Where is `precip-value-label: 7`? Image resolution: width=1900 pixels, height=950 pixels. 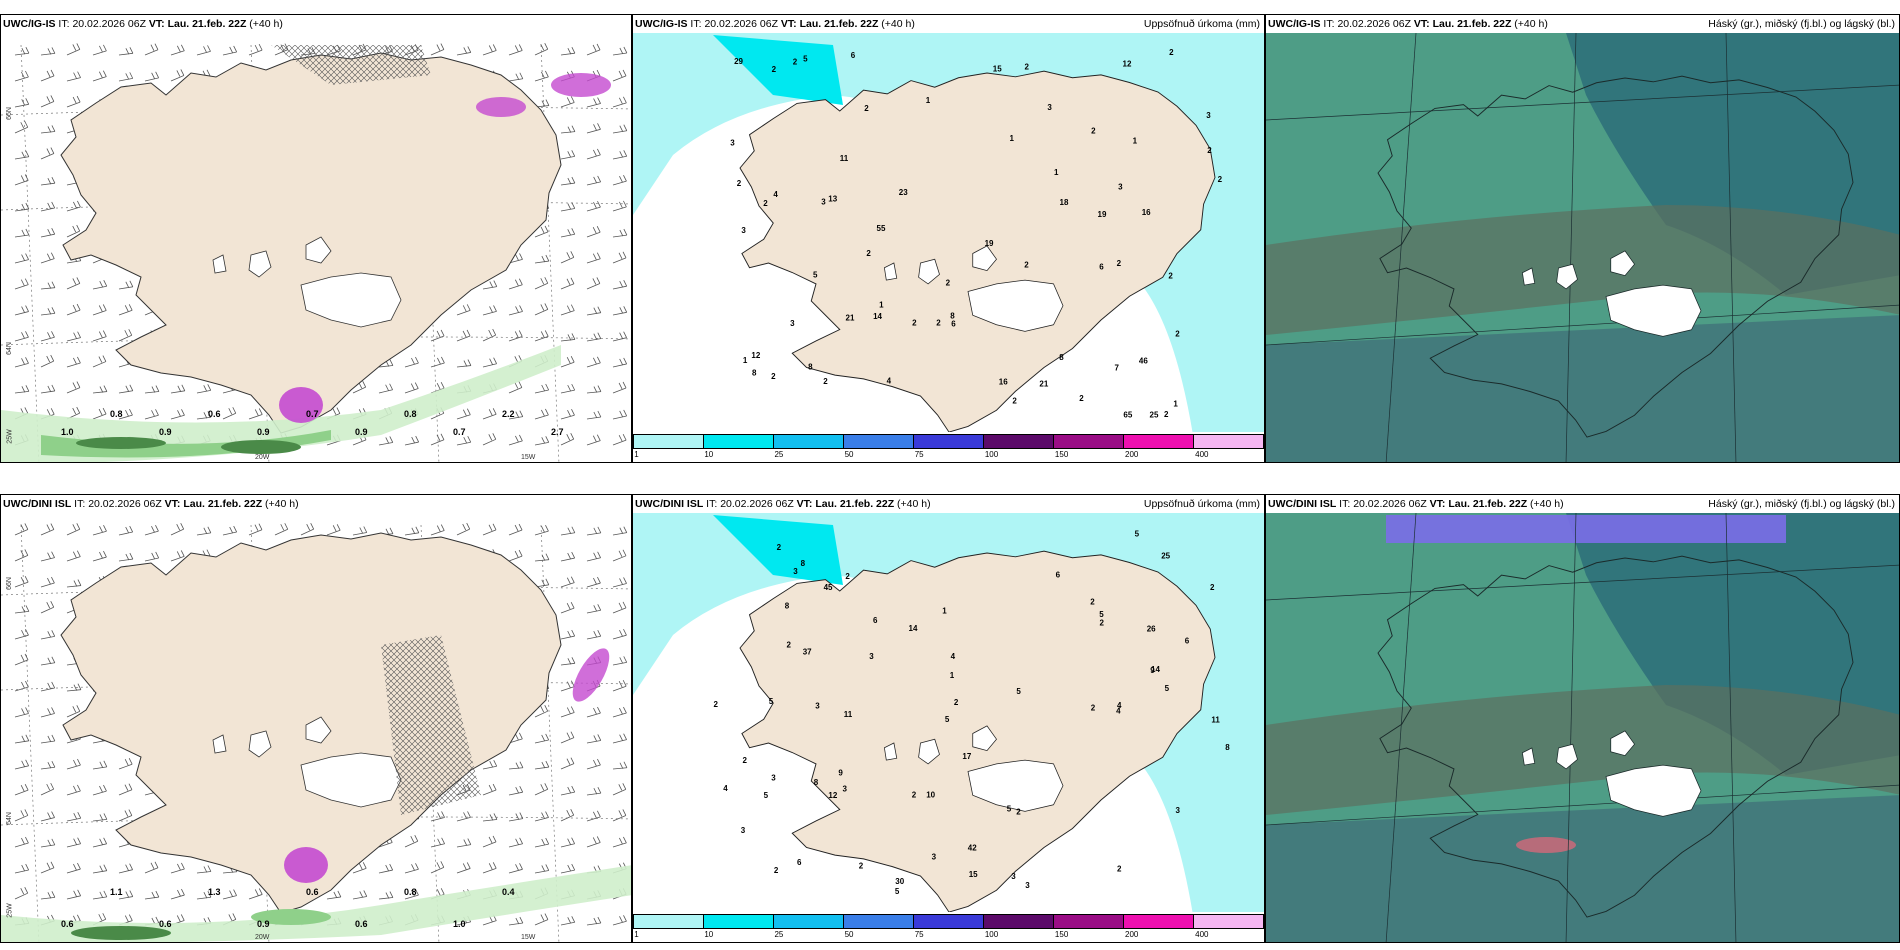 precip-value-label: 7 is located at coordinates (1117, 368).